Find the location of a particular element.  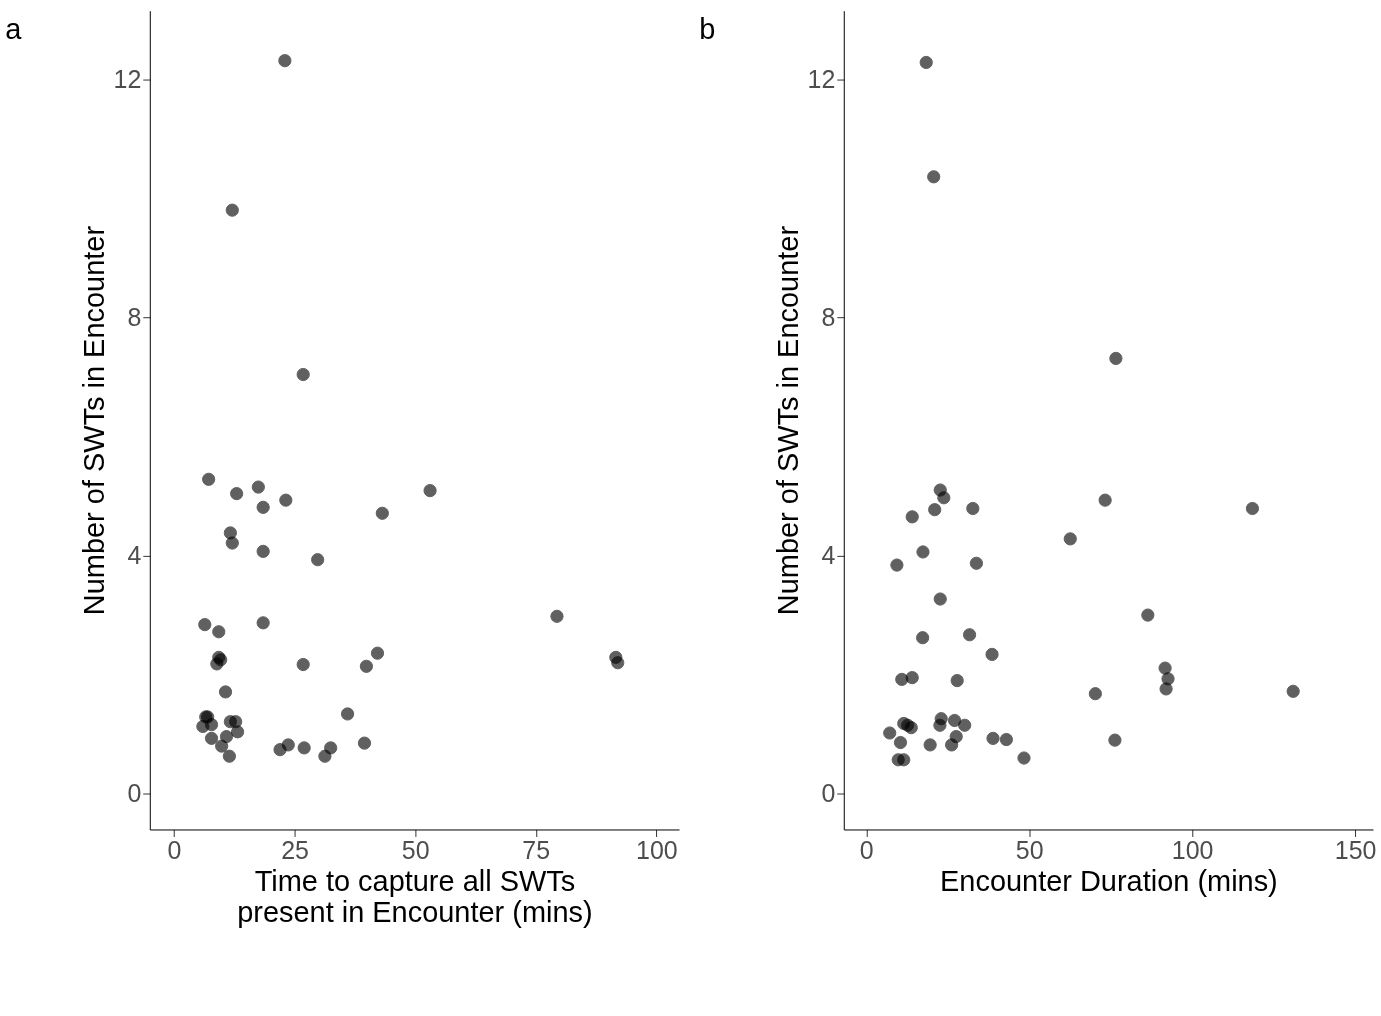

x-tick-label: 25 is located at coordinates (295, 849).